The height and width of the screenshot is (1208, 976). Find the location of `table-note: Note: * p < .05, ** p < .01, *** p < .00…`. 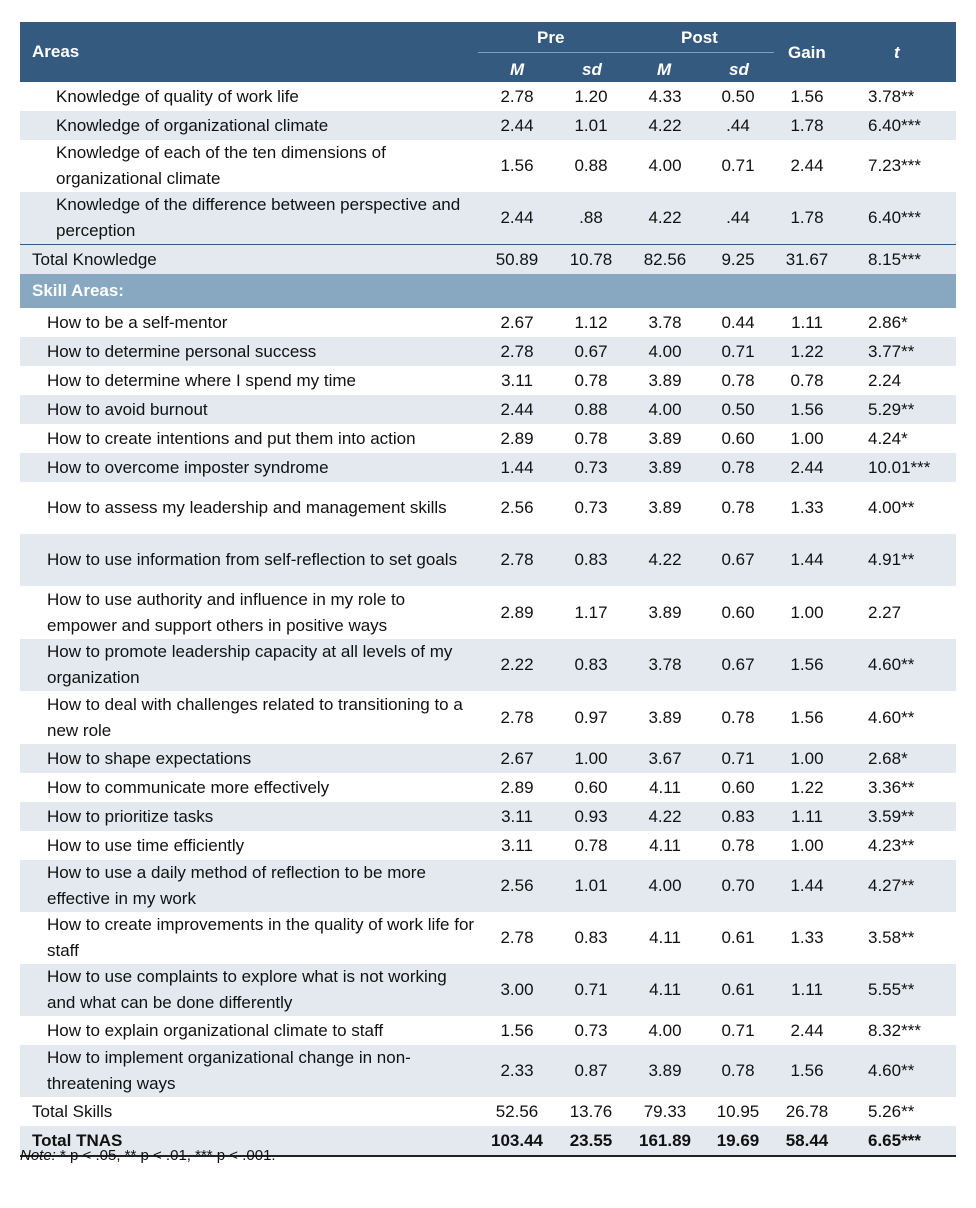

table-note: Note: * p < .05, ** p < .01, *** p < .00… is located at coordinates (148, 1155).